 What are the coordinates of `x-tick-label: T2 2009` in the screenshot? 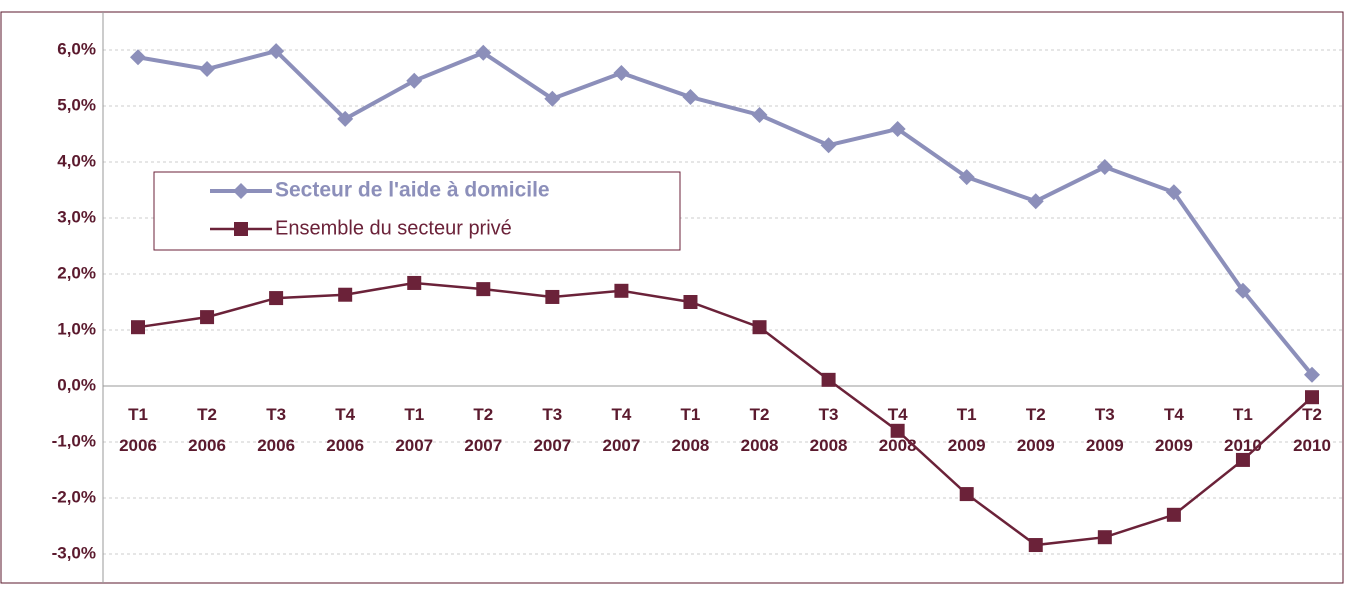 It's located at (1036, 430).